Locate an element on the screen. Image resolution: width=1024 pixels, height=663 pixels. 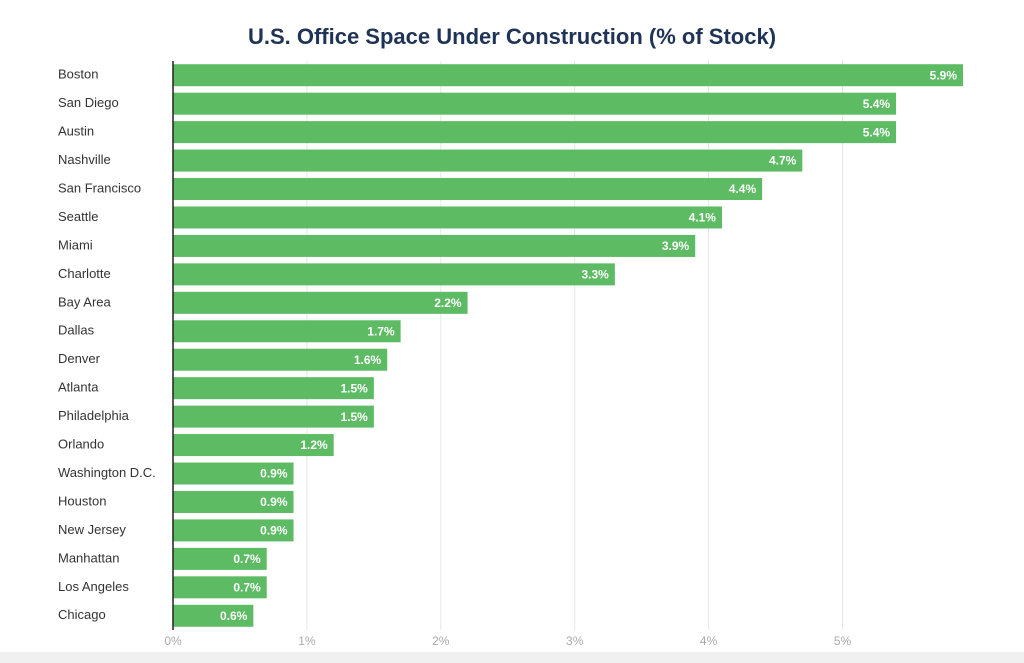
bottom-strip is located at coordinates (512, 657).